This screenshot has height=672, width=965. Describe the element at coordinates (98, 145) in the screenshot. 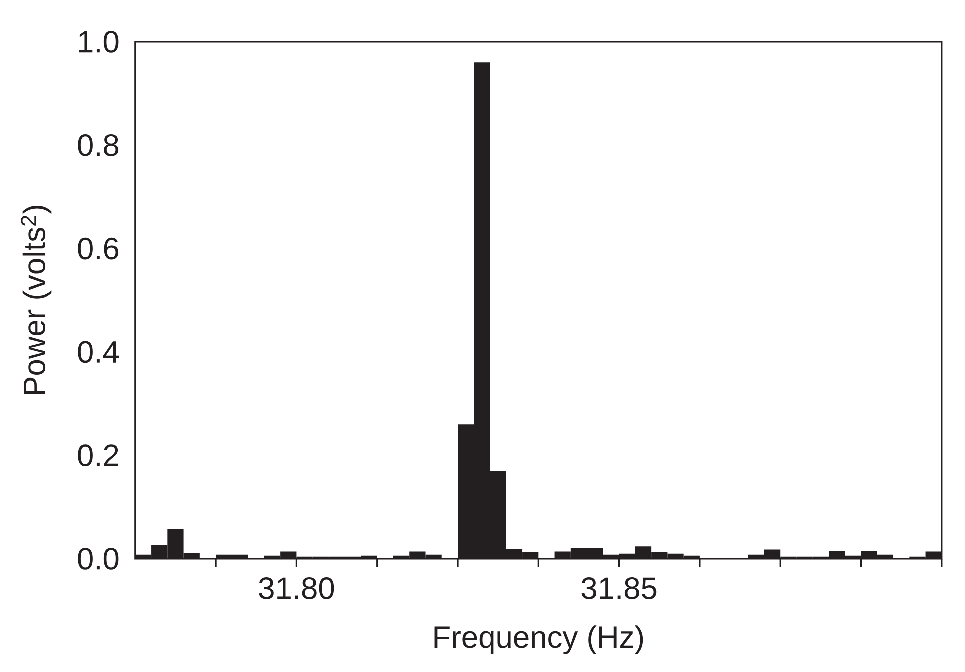

I see `y-tick-label: 0.8` at that location.